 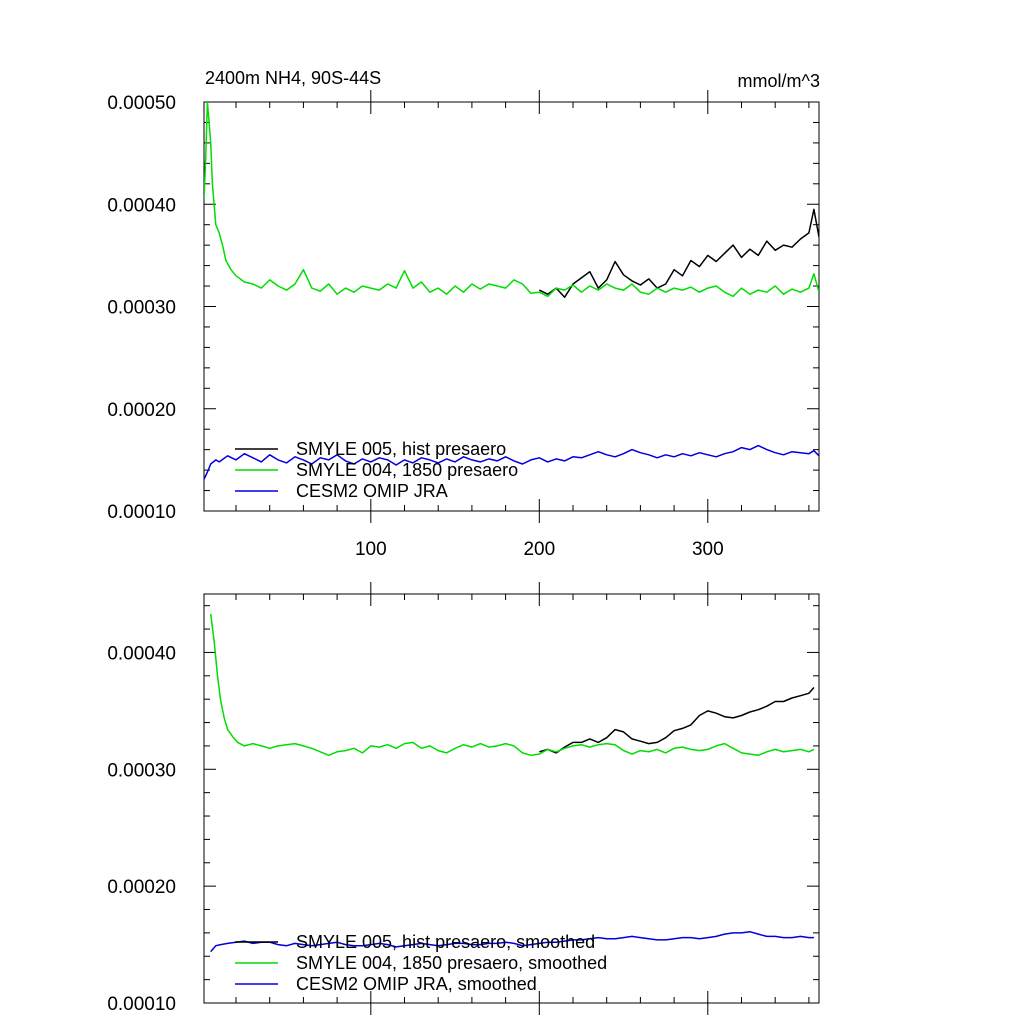 What do you see at coordinates (416, 984) in the screenshot?
I see `legend-label: CESM2 OMIP JRA, smoothed` at bounding box center [416, 984].